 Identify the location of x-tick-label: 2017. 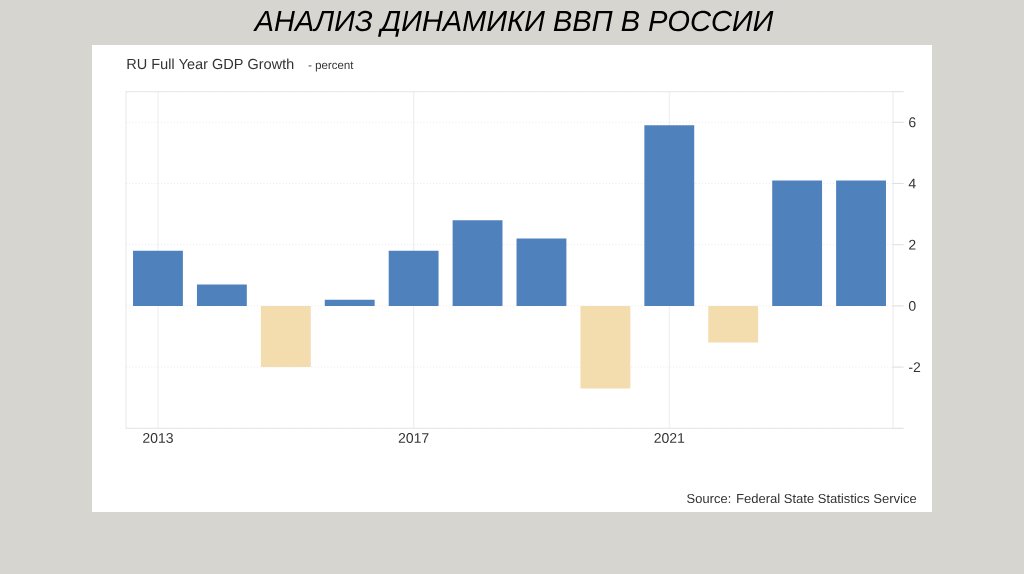
(413, 438).